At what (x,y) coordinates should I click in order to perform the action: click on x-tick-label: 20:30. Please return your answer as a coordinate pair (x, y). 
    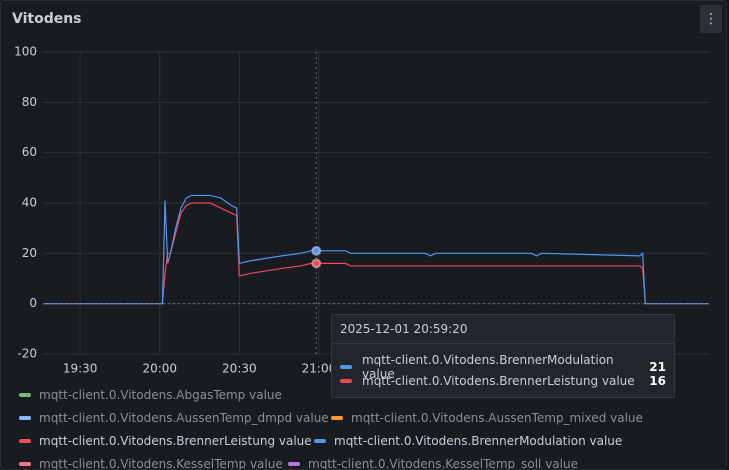
    Looking at the image, I should click on (239, 369).